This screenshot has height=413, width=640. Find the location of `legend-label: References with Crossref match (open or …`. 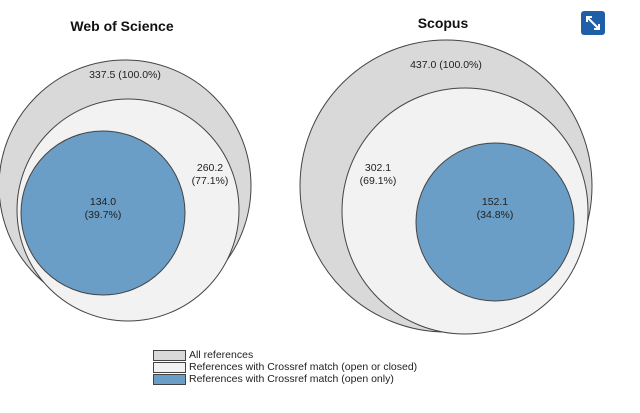

legend-label: References with Crossref match (open or … is located at coordinates (303, 367).